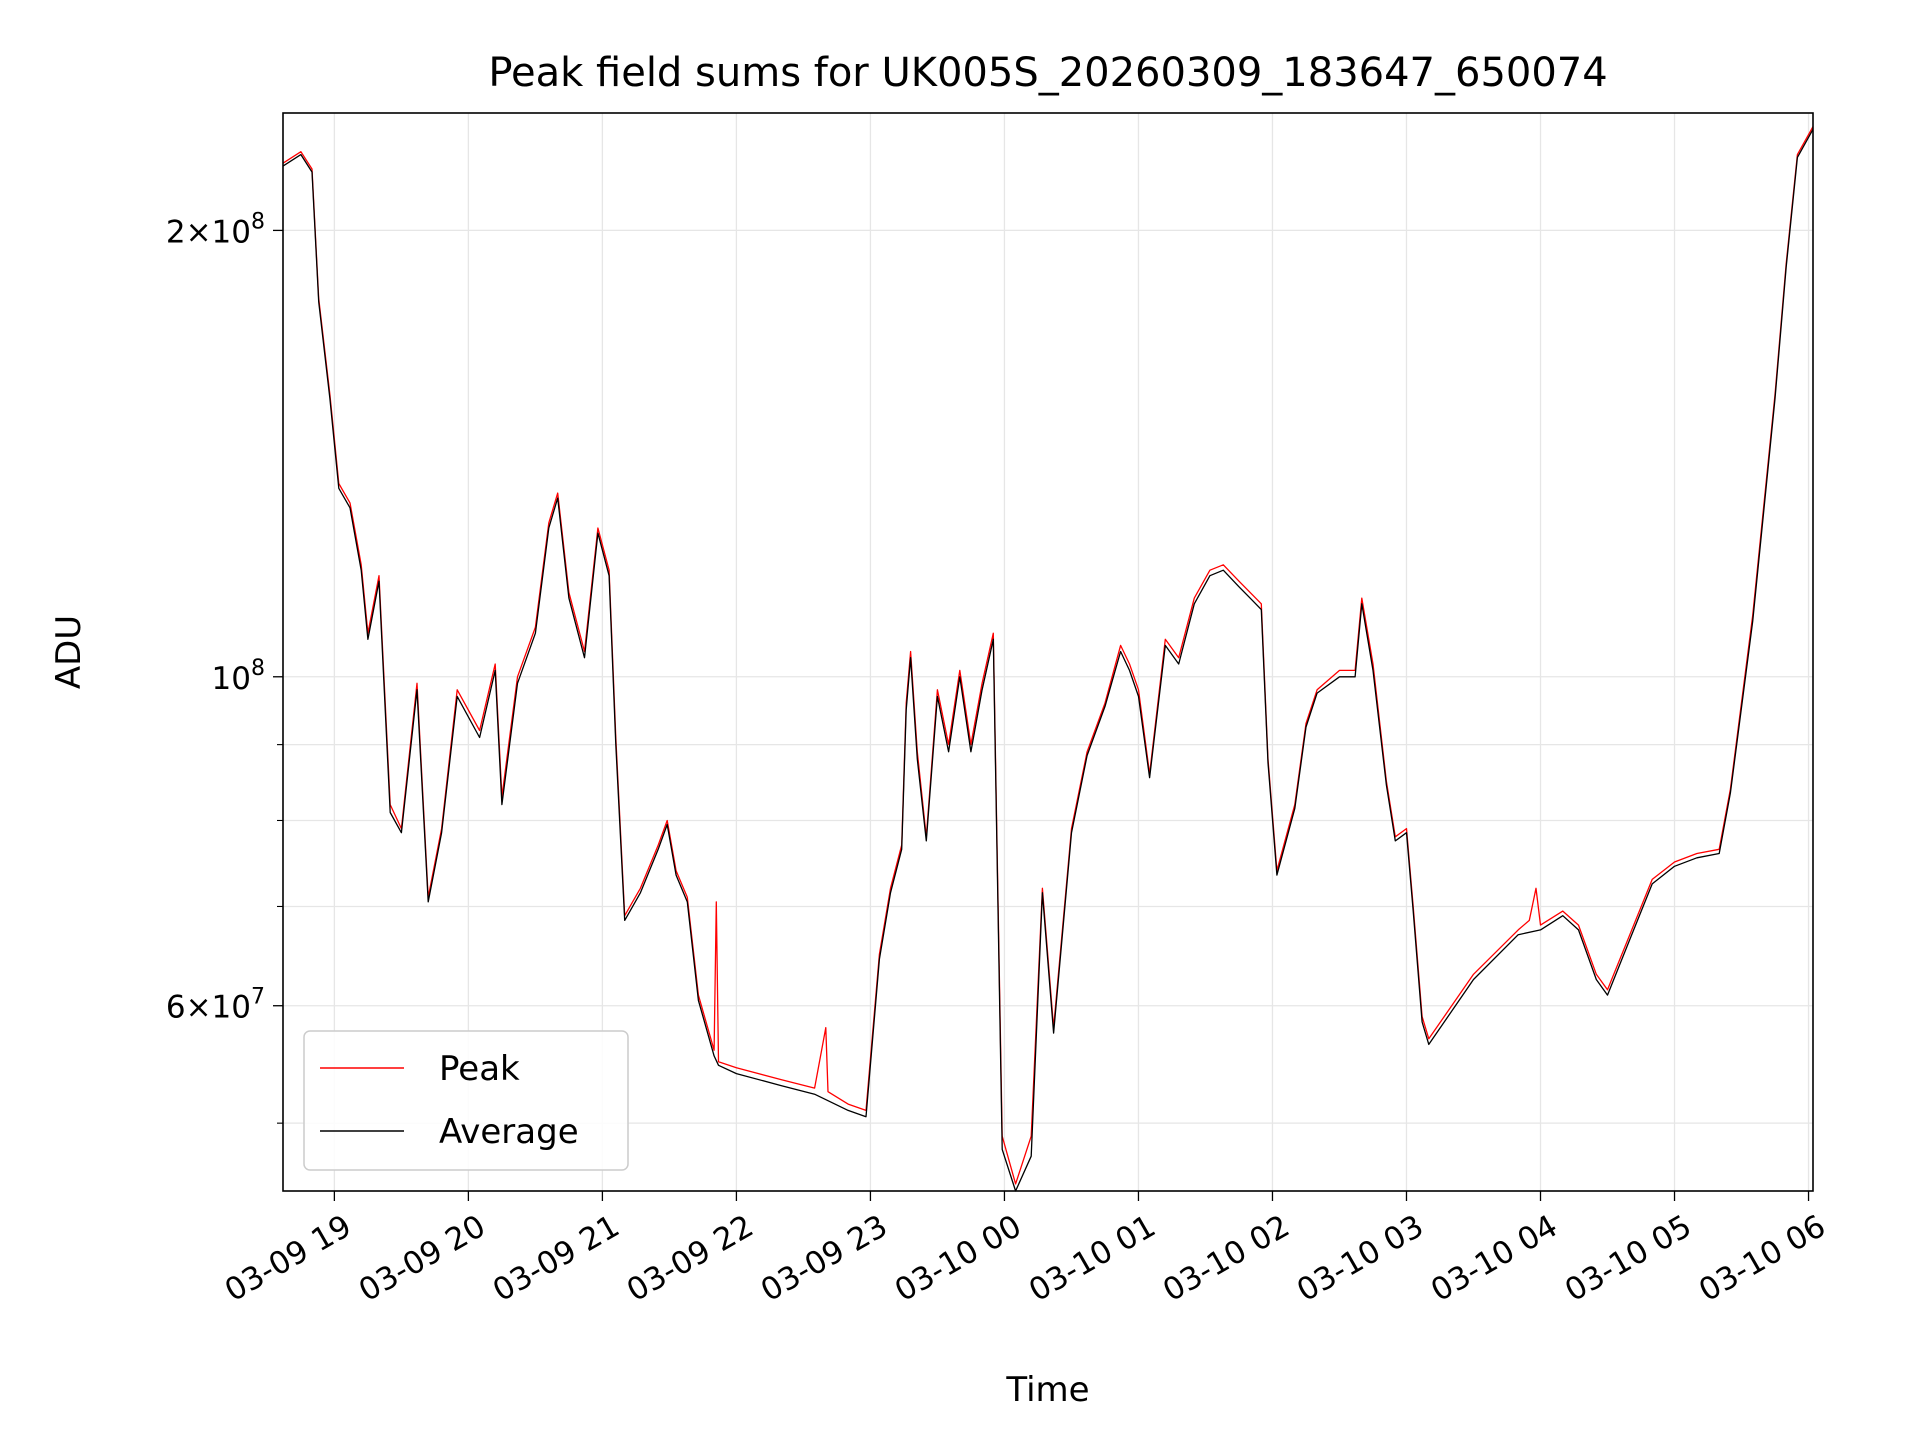  What do you see at coordinates (215, 229) in the screenshot?
I see `y-tick-label: 2×108` at bounding box center [215, 229].